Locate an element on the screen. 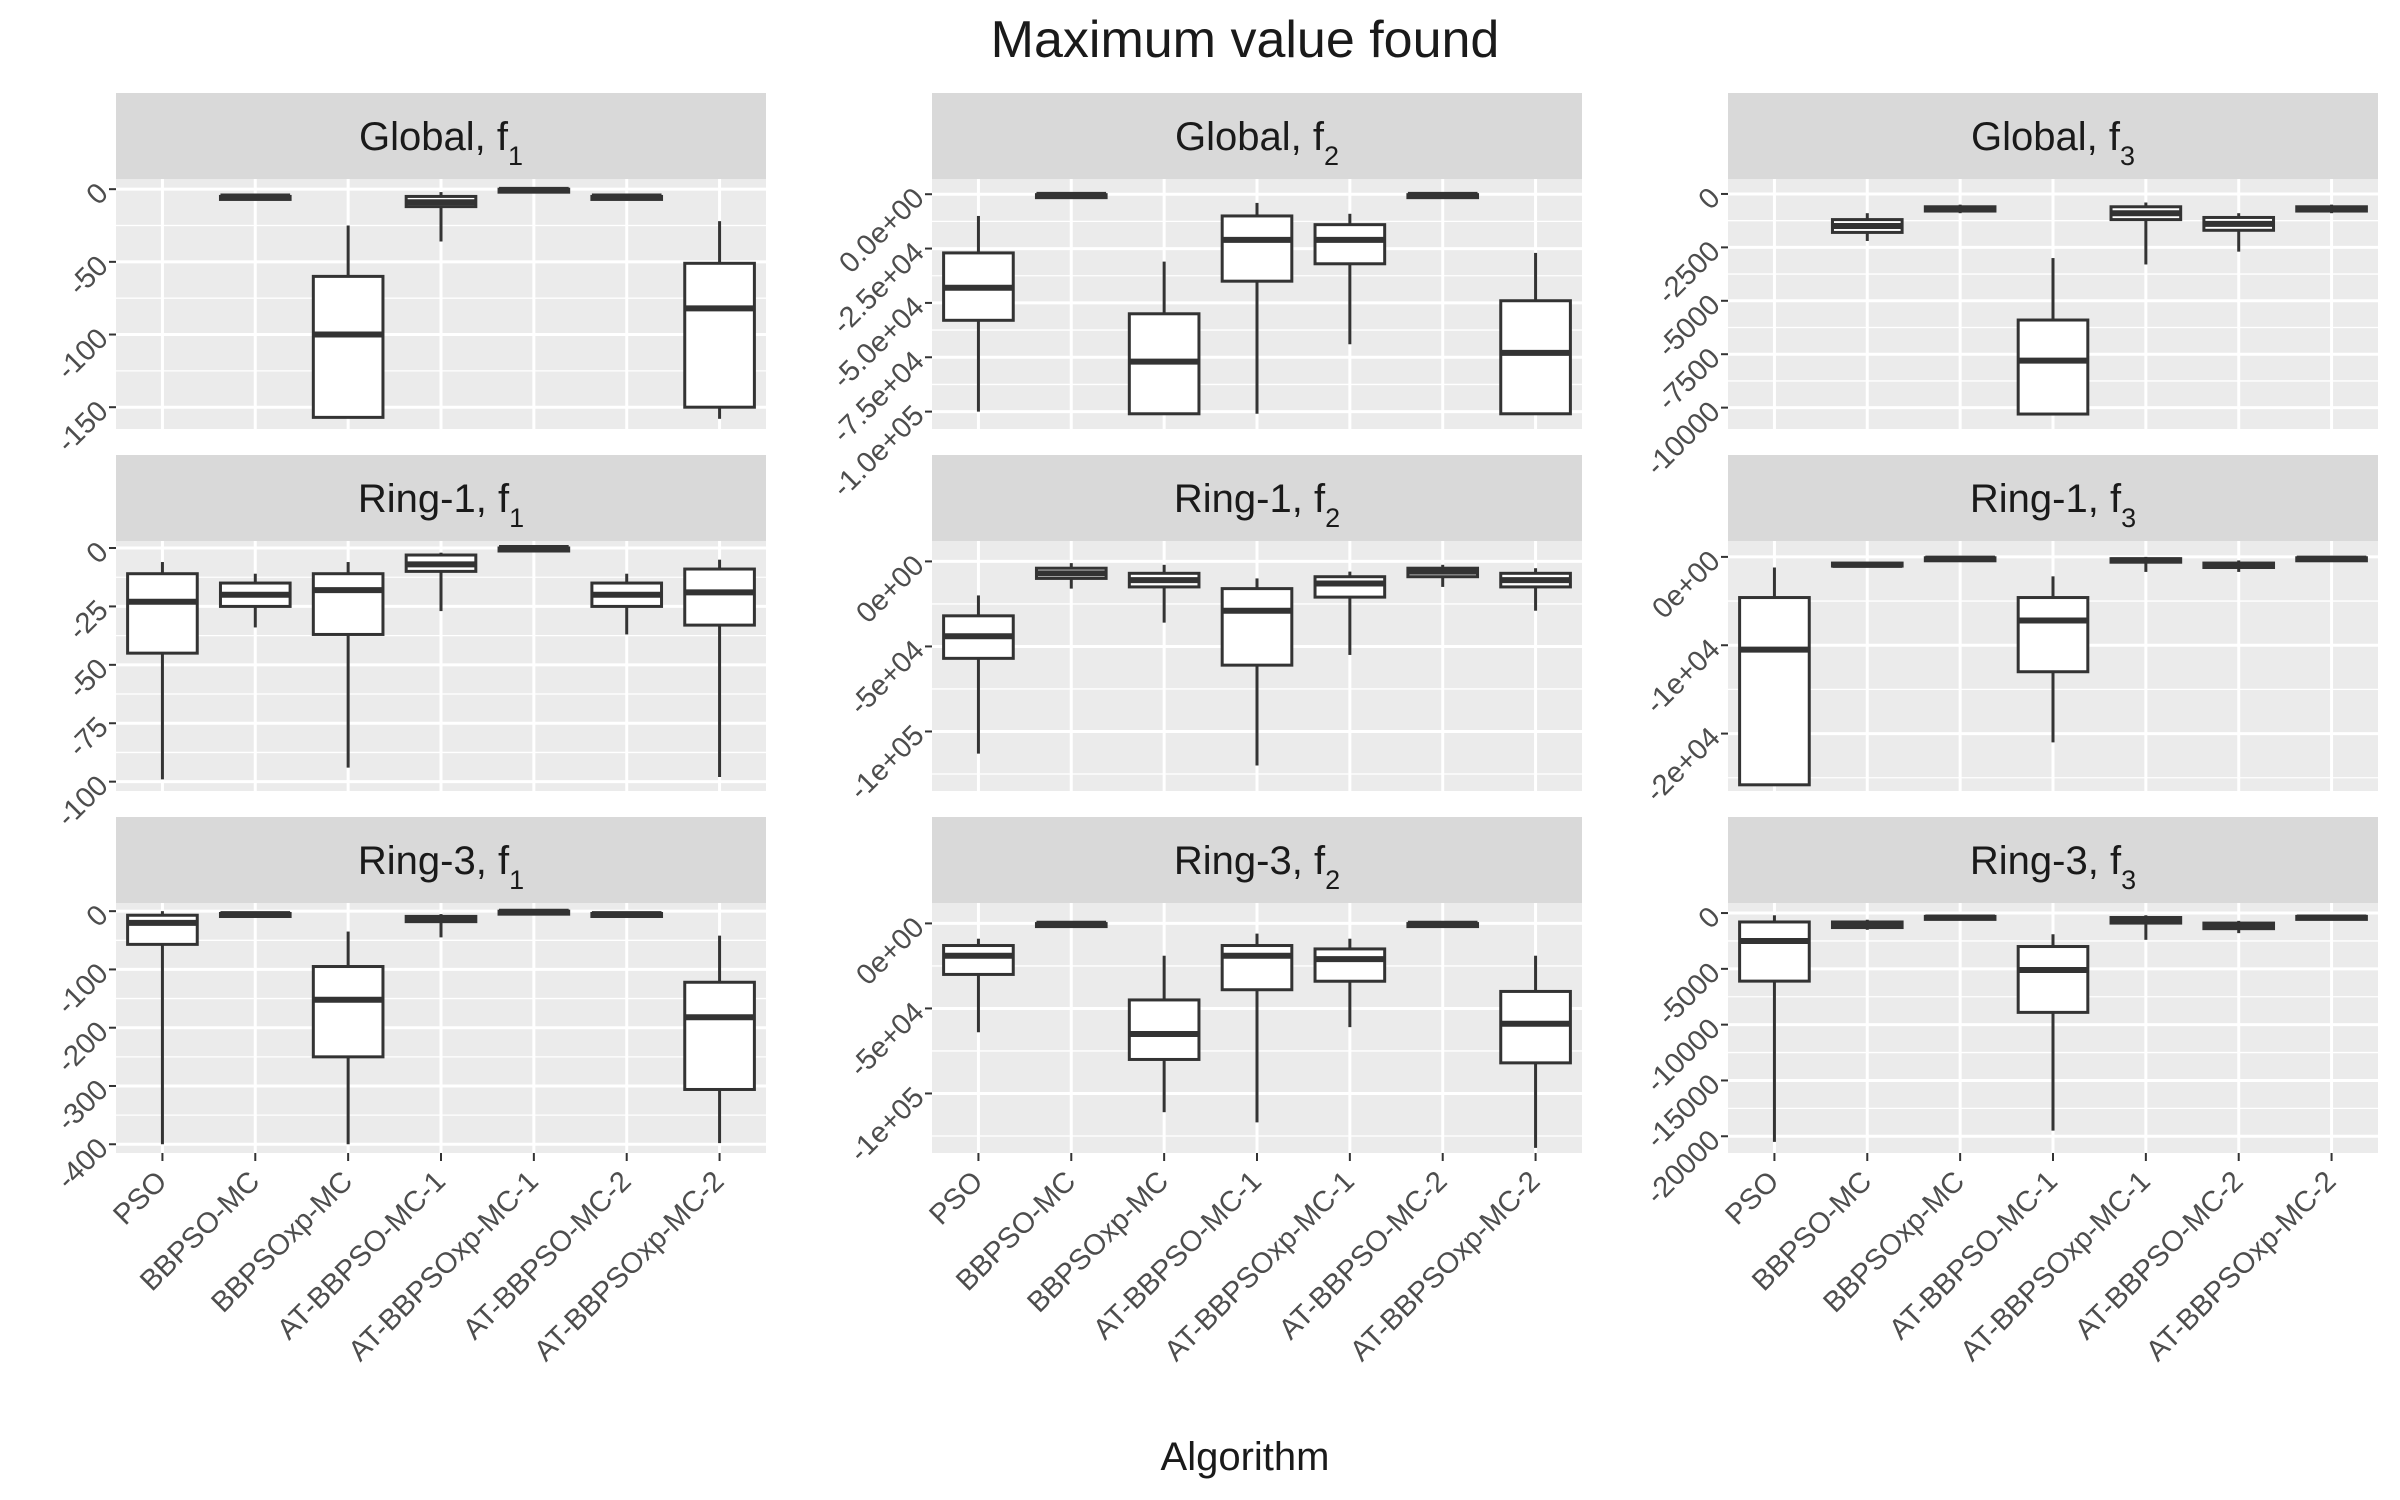  y-tick-label: -75 is located at coordinates (88, 737).